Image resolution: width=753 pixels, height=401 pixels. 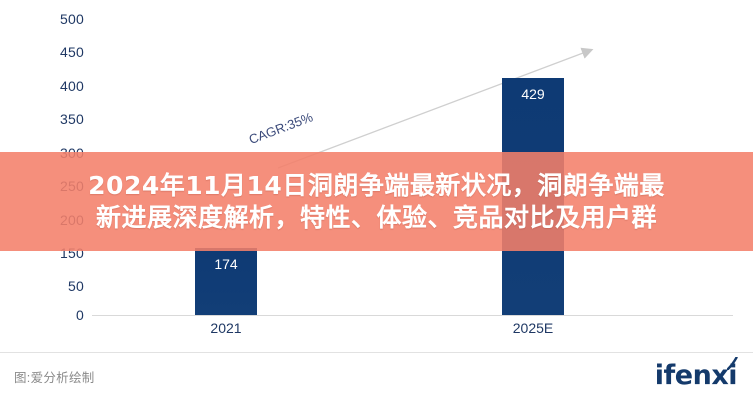 What do you see at coordinates (80, 315) in the screenshot?
I see `y-axis-tick-0: 0` at bounding box center [80, 315].